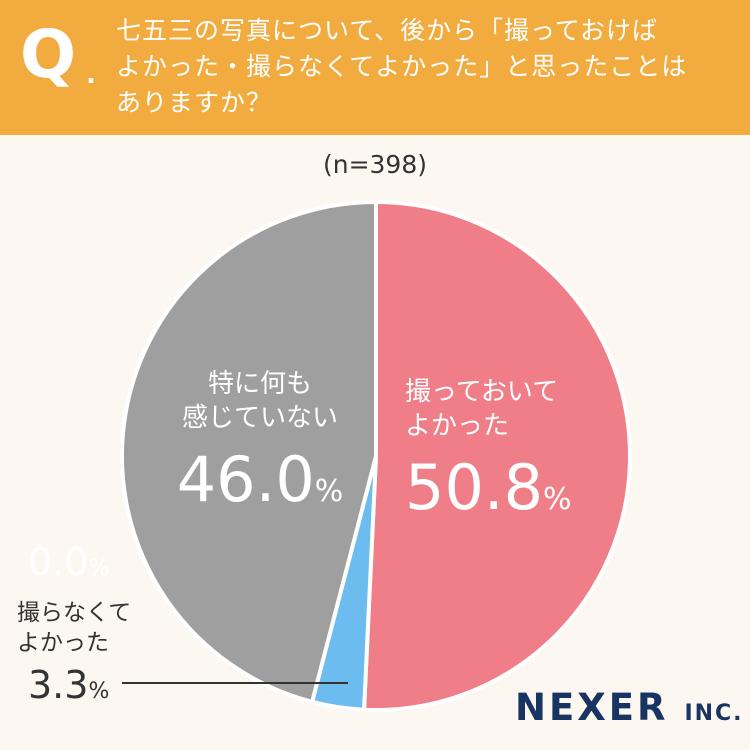 The height and width of the screenshot is (750, 750). I want to click on q-mark: Q, so click(48, 54).